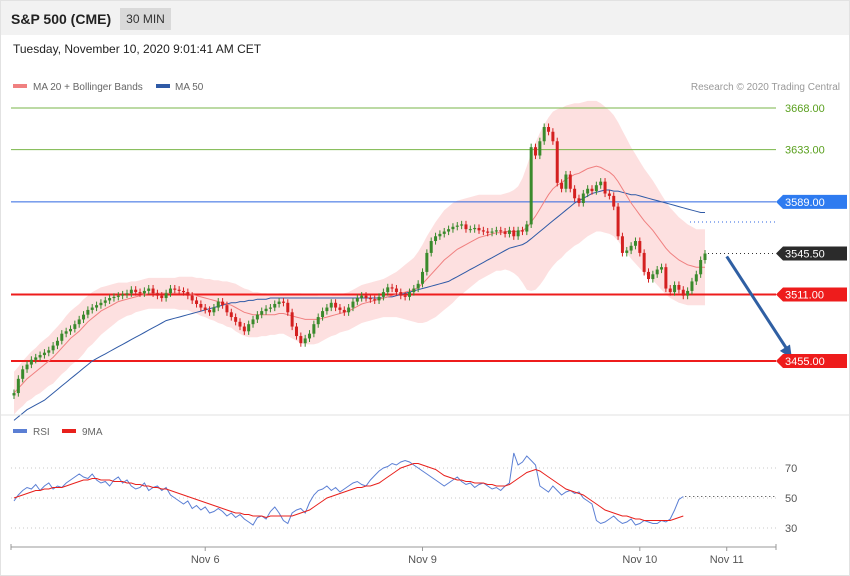 The width and height of the screenshot is (850, 576). I want to click on legend-label-ma50: MA 50, so click(189, 87).